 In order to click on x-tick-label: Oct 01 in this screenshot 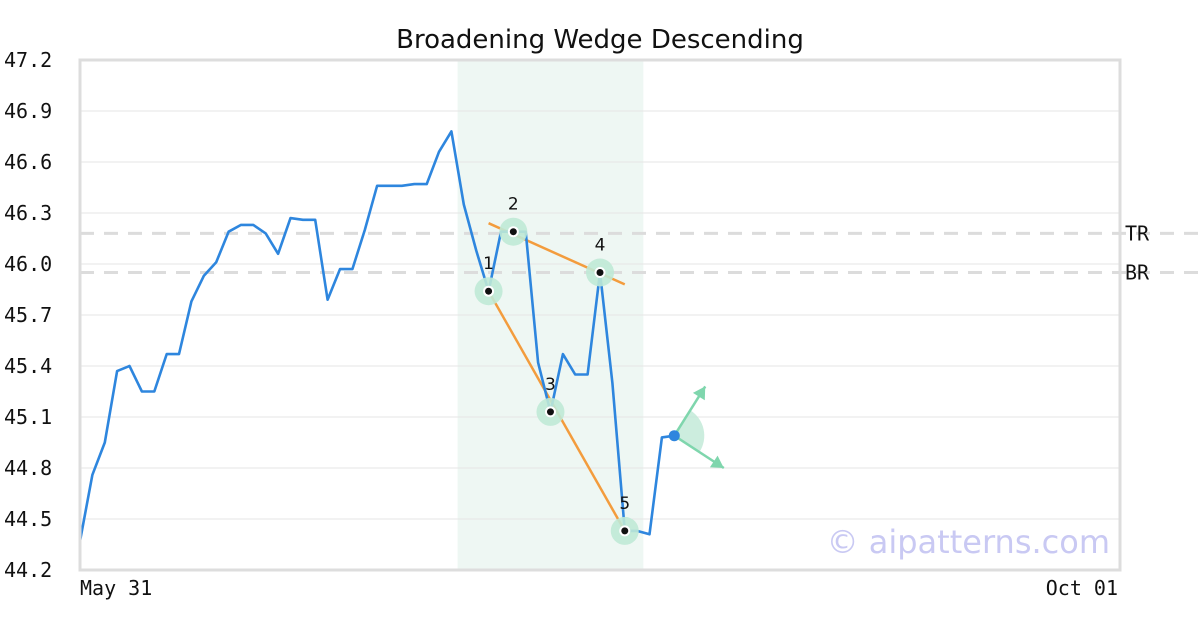, I will do `click(1082, 588)`.